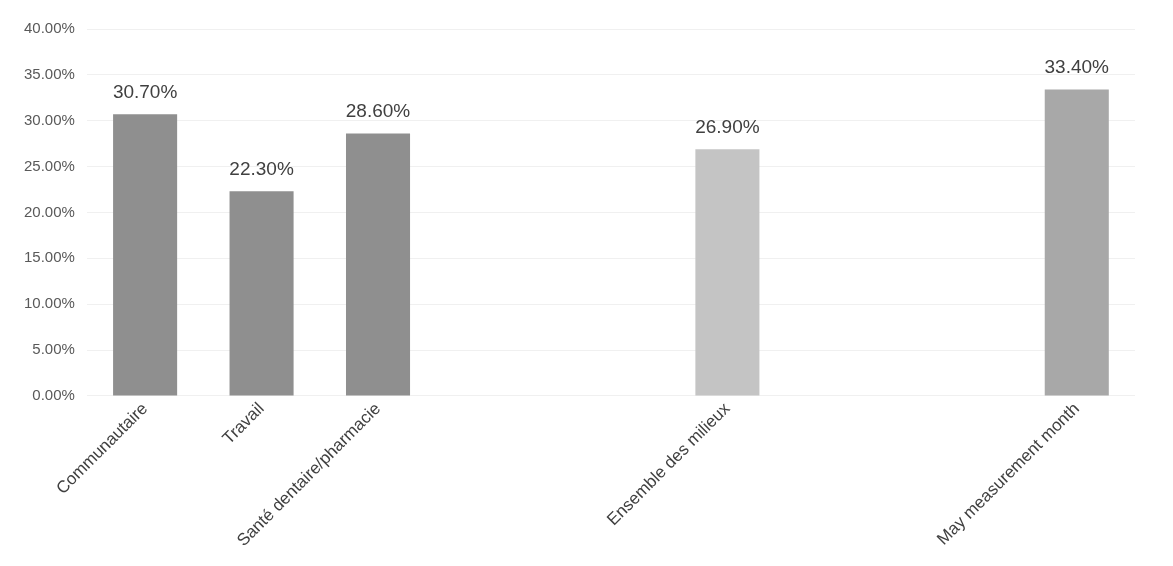  I want to click on y-tick-label: 0.00%, so click(53, 395).